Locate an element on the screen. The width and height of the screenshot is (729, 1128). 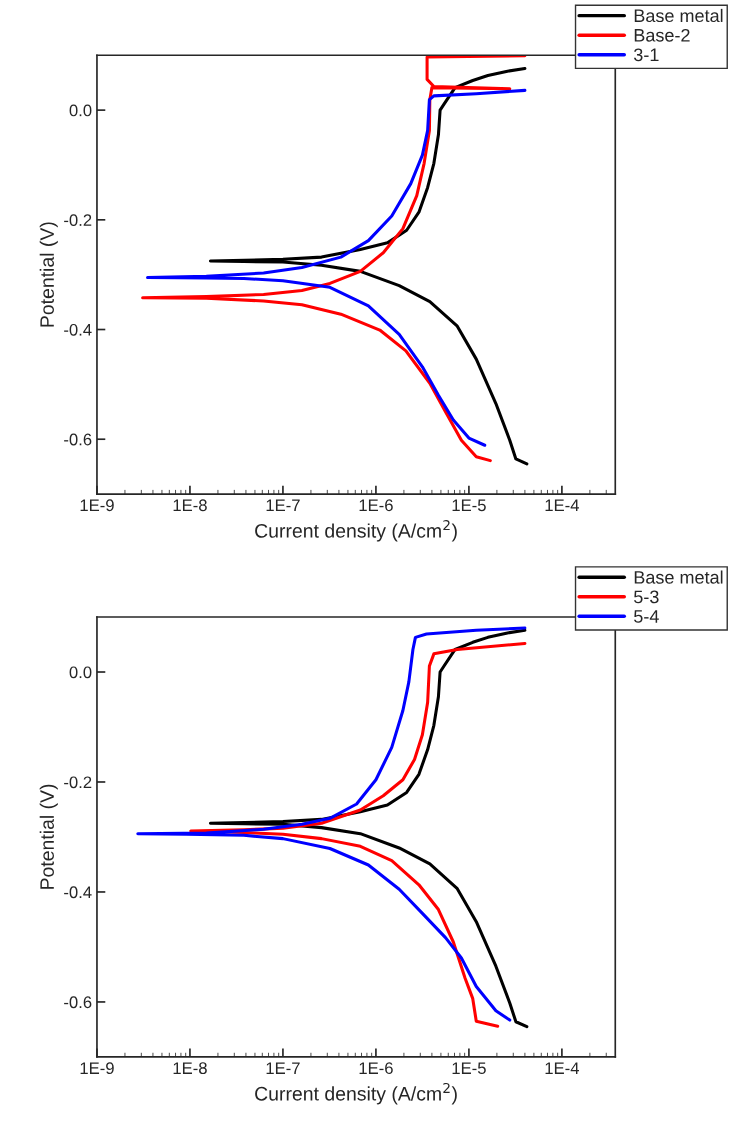
legend-label: 5-4 is located at coordinates (646, 616).